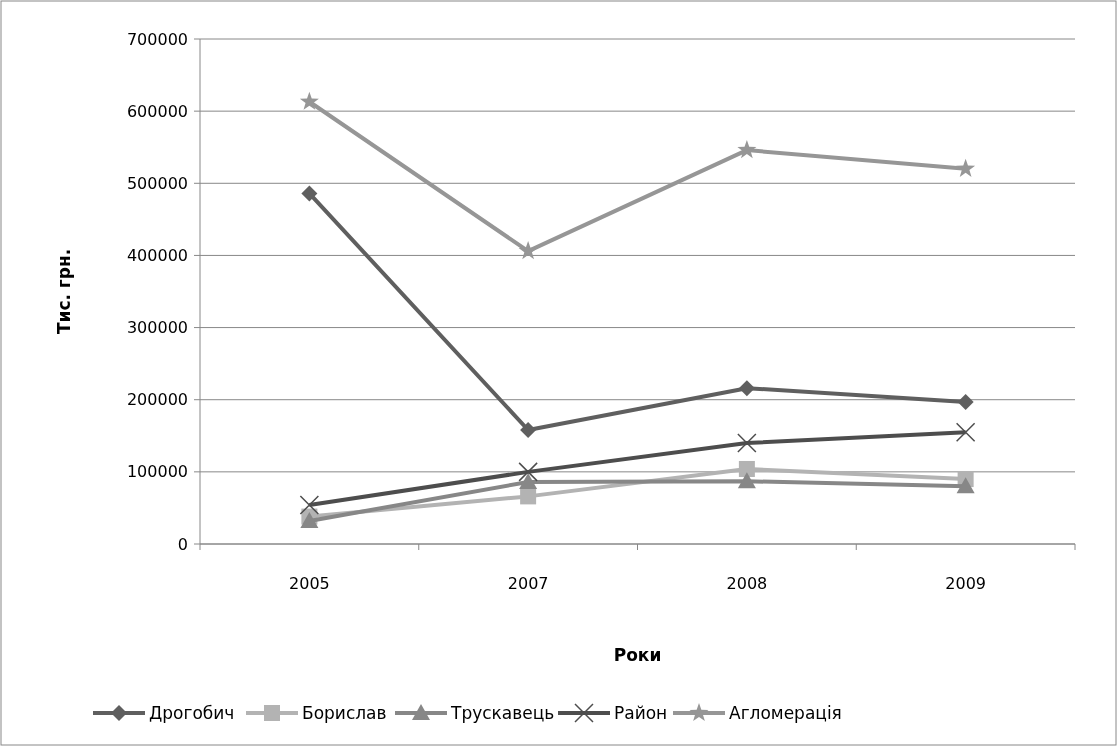 The height and width of the screenshot is (746, 1117). I want to click on legend-label: Дрогобич, so click(192, 712).